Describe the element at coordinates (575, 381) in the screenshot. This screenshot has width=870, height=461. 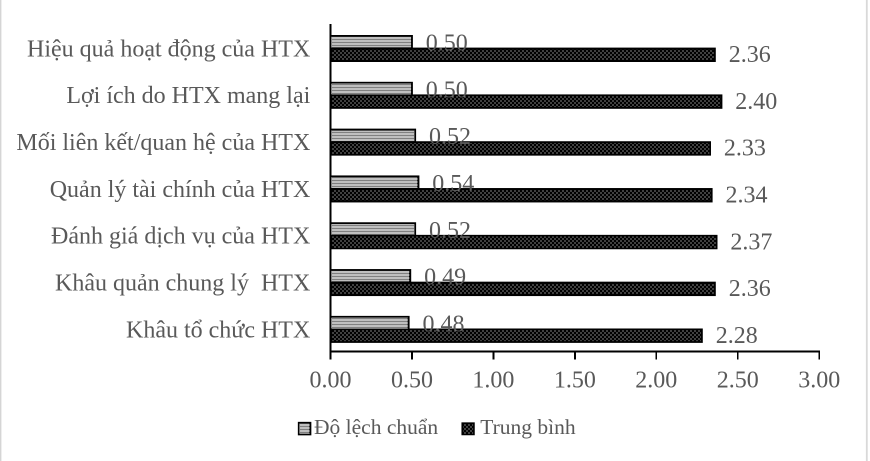
I see `svg-text: 1.50` at that location.